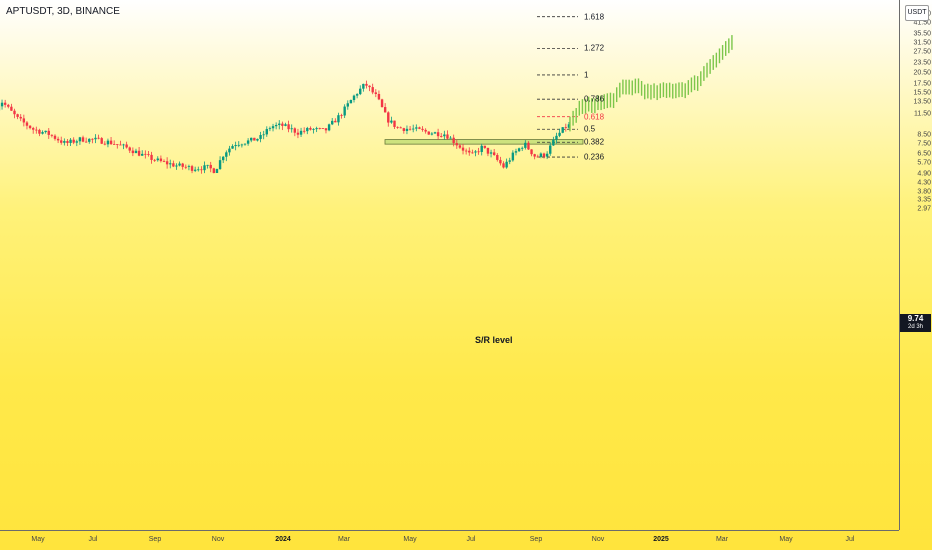 This screenshot has height=551, width=932. What do you see at coordinates (924, 134) in the screenshot?
I see `price-tick-label: 8.50` at bounding box center [924, 134].